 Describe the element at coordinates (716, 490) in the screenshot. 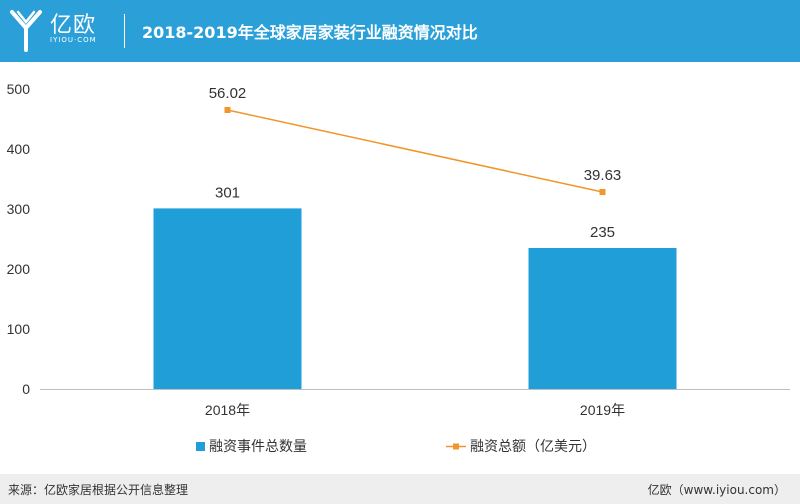

I see `site-credit: 亿欧（www.iyiou.com）` at that location.